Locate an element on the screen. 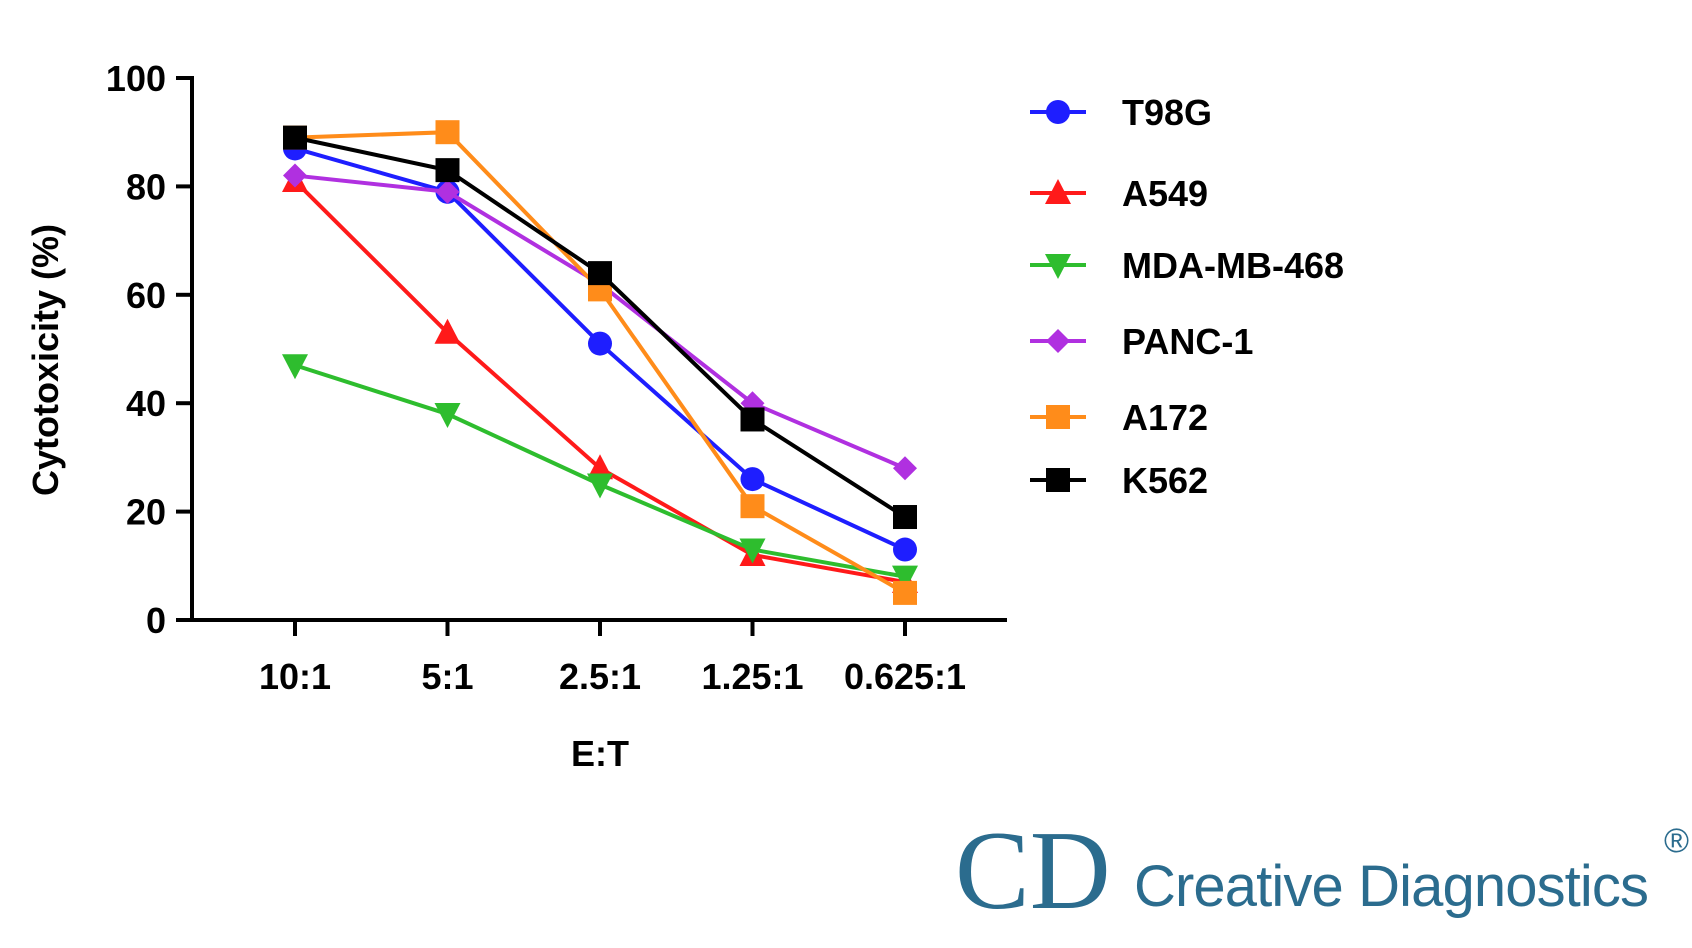 The width and height of the screenshot is (1692, 948). y-tick-label: 100 is located at coordinates (136, 78).